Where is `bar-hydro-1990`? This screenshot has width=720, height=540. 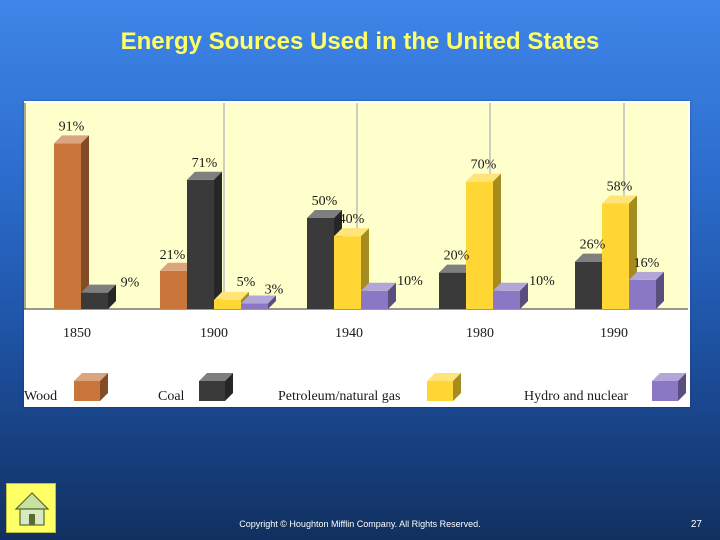
bar-hydro-1990 is located at coordinates (646, 290).